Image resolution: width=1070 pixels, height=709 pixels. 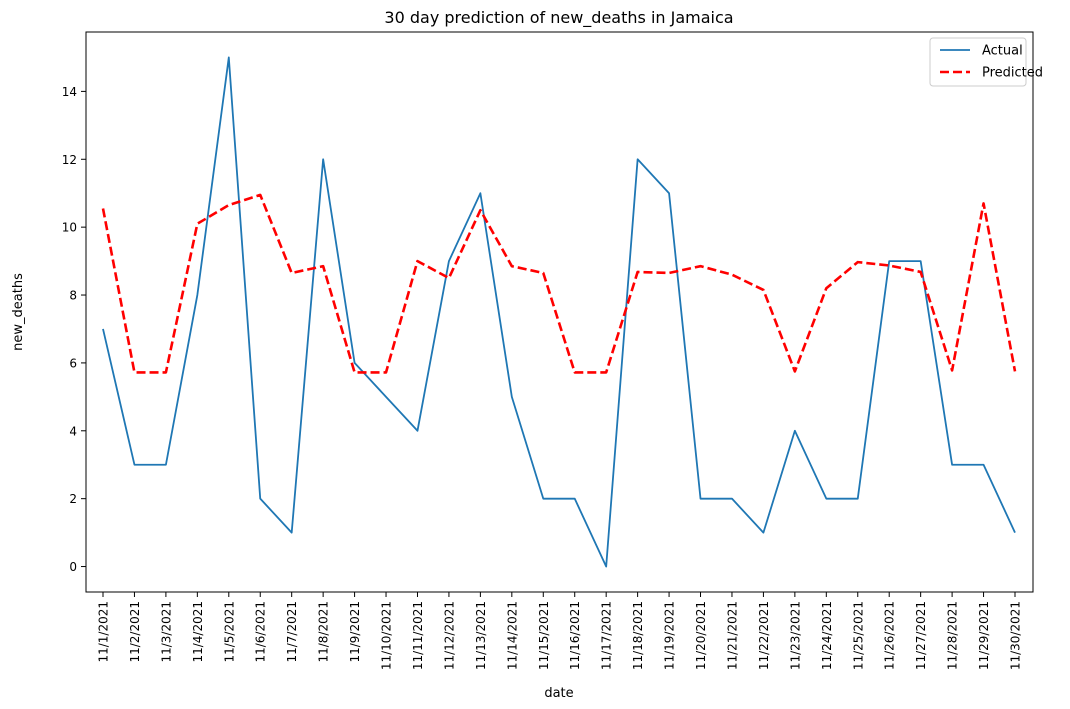 I want to click on y-tick-label: 8, so click(x=73, y=296).